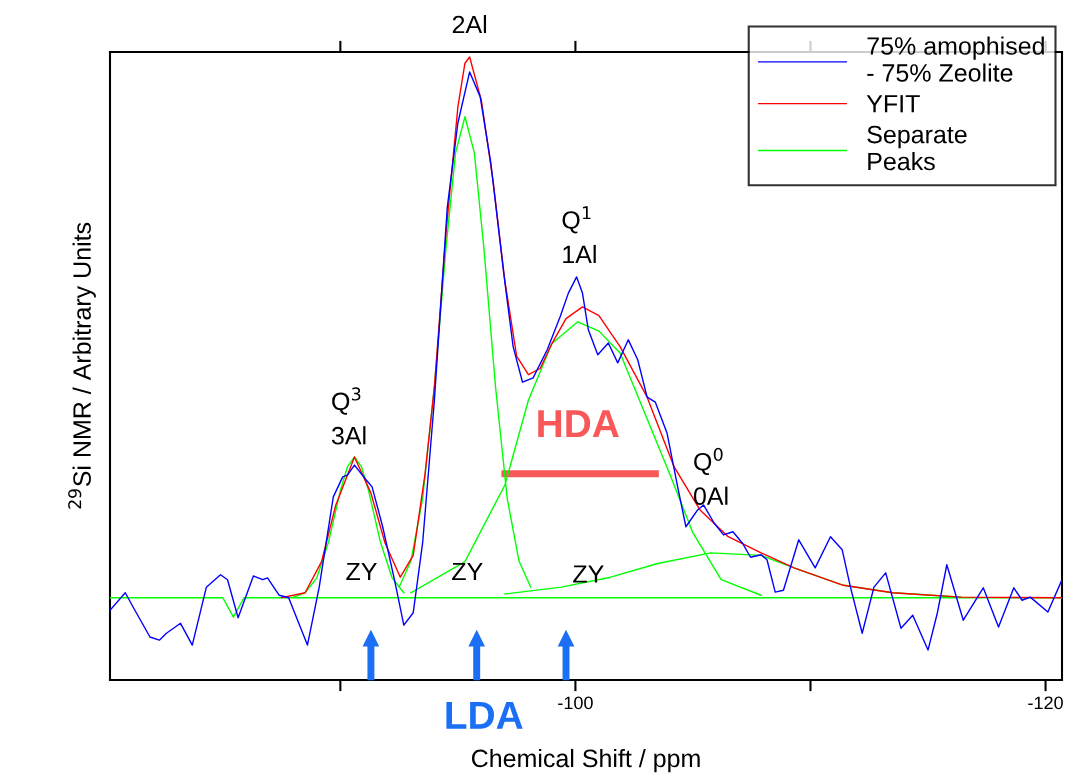  What do you see at coordinates (575, 703) in the screenshot?
I see `x-tick-label: -100` at bounding box center [575, 703].